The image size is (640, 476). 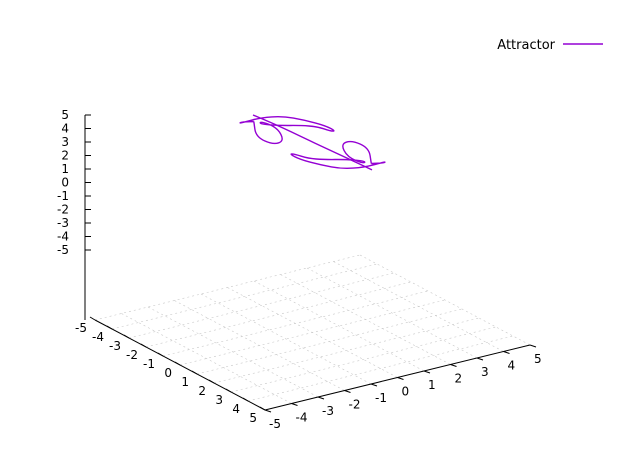 I want to click on x-tick-label: 5, so click(x=253, y=418).